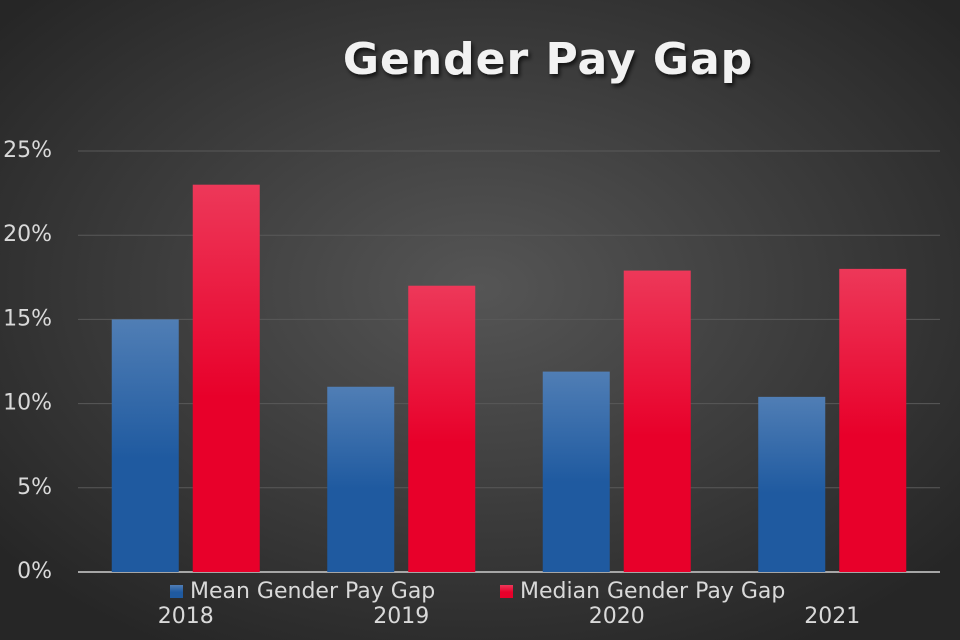 The image size is (960, 640). Describe the element at coordinates (34, 487) in the screenshot. I see `y-tick-label: 5%` at that location.